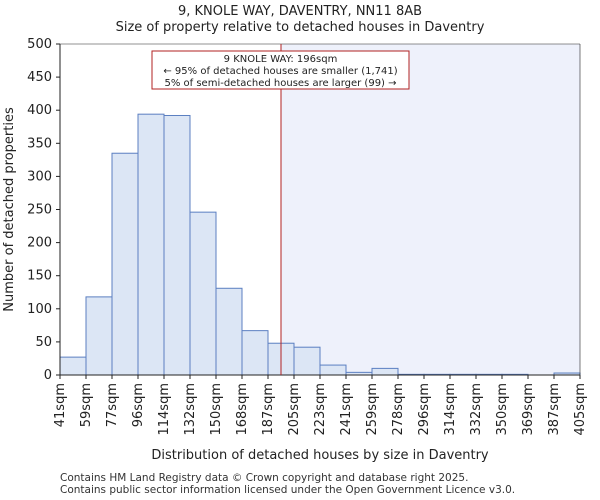 The height and width of the screenshot is (500, 600). What do you see at coordinates (528, 409) in the screenshot?
I see `x-tick-label: 369sqm` at bounding box center [528, 409].